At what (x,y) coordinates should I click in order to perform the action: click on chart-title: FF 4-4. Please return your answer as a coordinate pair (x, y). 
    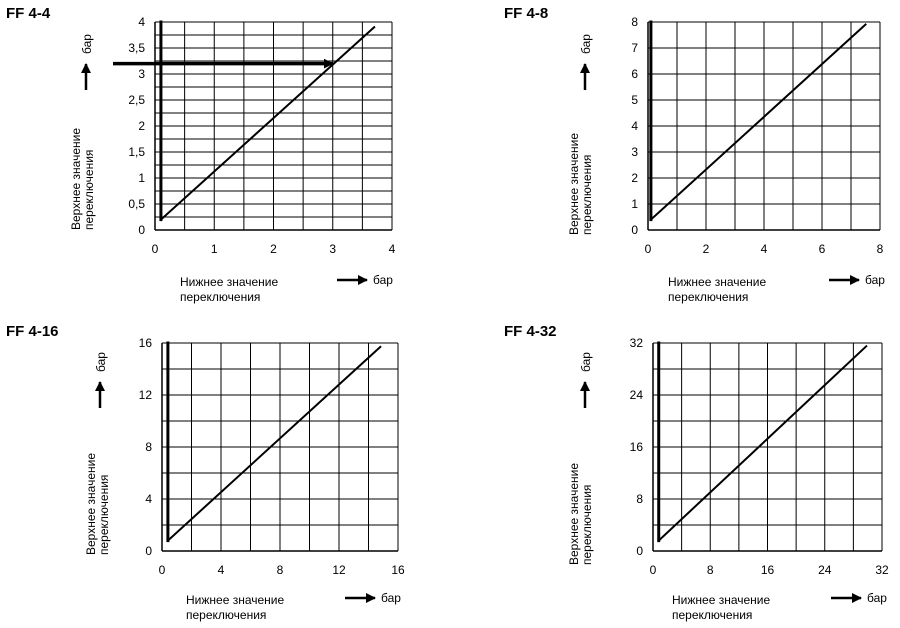
    Looking at the image, I should click on (28, 13).